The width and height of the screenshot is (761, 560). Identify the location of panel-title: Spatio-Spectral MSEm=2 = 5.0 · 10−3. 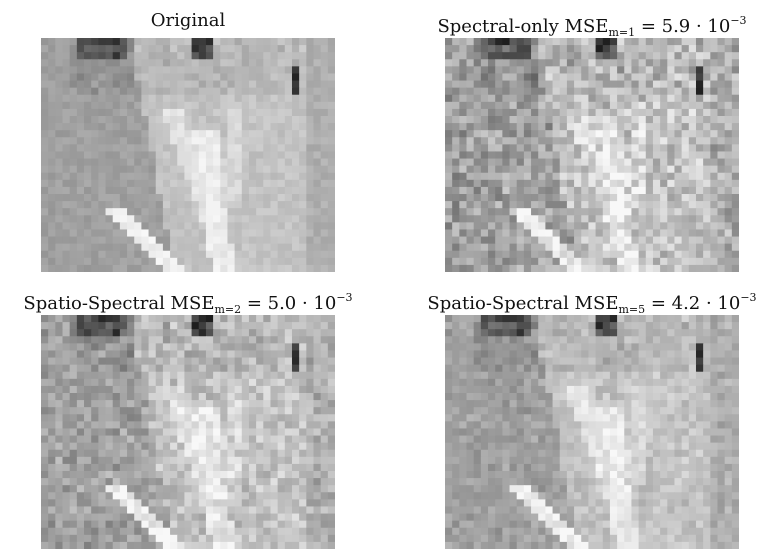
(188, 304).